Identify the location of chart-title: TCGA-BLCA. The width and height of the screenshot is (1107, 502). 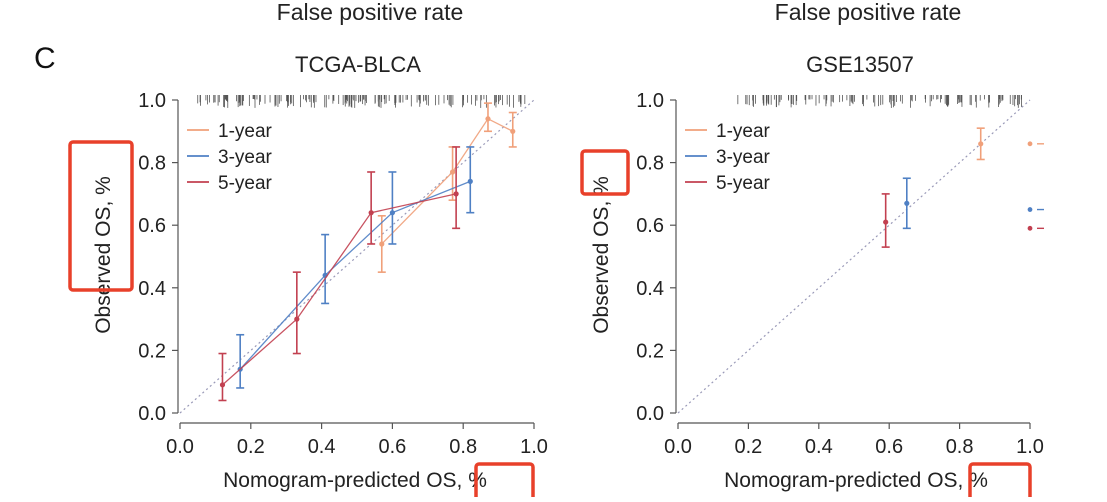
(358, 64).